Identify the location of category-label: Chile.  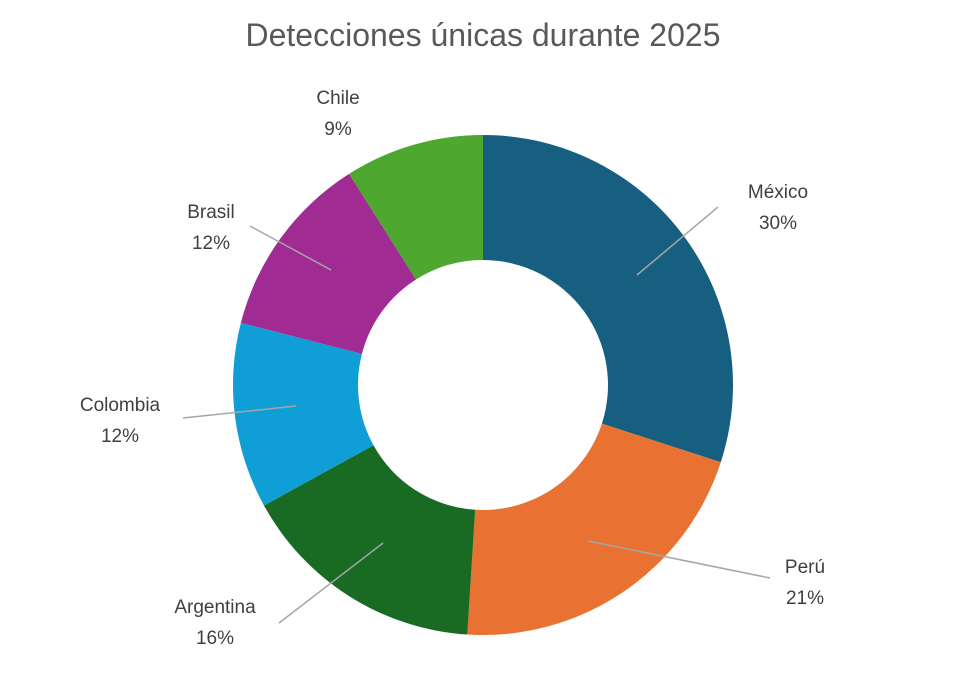
(337, 98).